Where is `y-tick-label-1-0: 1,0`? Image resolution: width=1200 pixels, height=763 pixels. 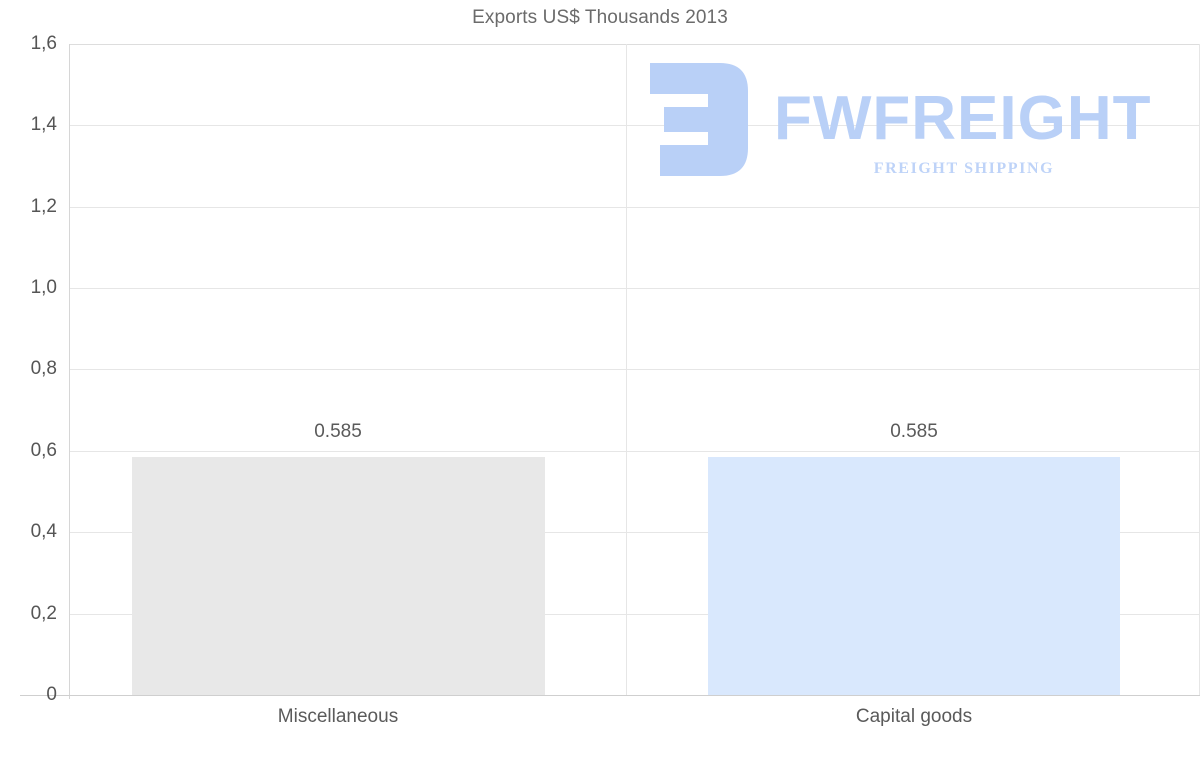 y-tick-label-1-0: 1,0 is located at coordinates (43, 287).